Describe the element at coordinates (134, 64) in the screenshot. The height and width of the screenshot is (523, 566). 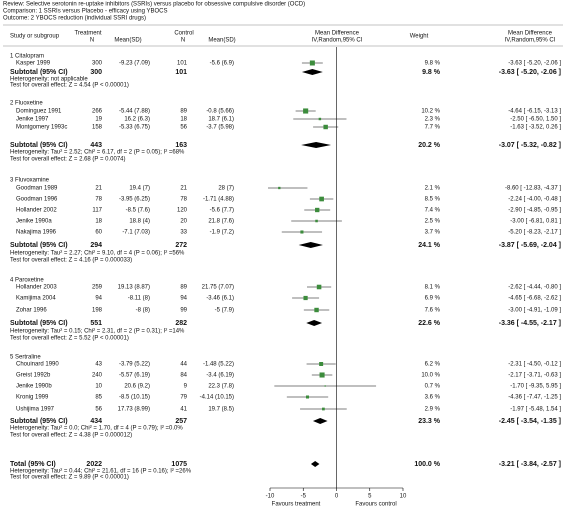
I see `mean-treatment: -9.23 (7.09)` at that location.